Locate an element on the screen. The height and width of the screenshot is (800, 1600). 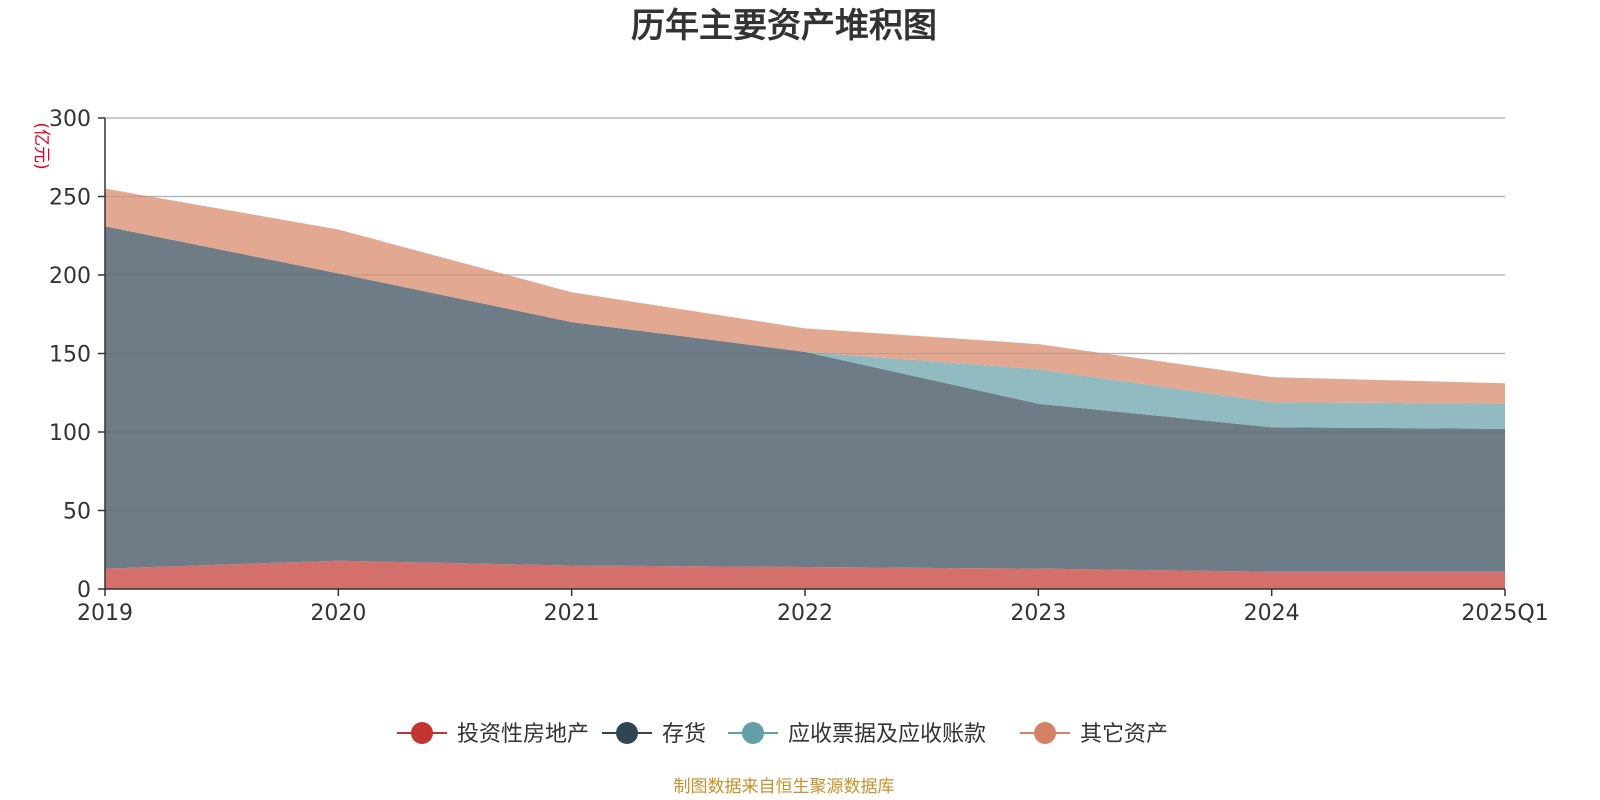
y-tick-label: 150 is located at coordinates (70, 355).